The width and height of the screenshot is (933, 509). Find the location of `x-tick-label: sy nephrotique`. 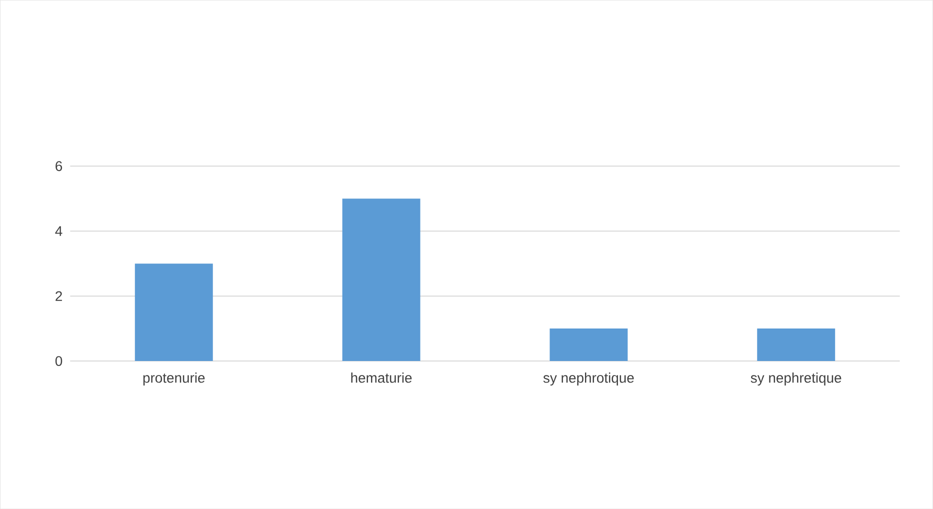

x-tick-label: sy nephrotique is located at coordinates (588, 379).